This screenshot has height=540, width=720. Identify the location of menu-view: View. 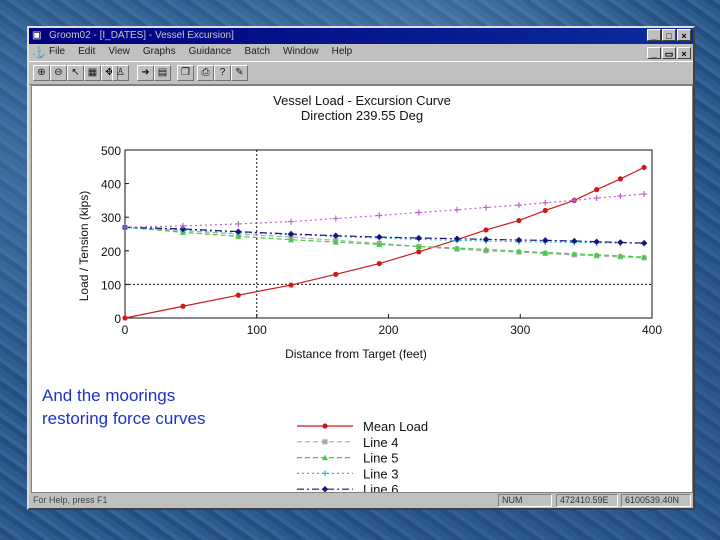
(119, 51).